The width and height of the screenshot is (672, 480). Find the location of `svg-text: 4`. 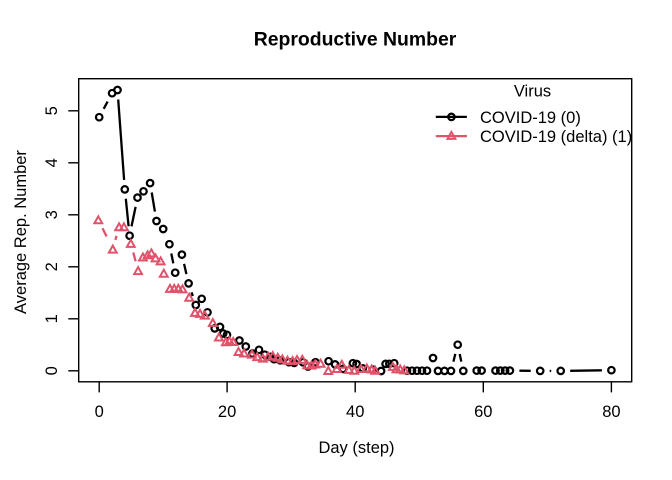

svg-text: 4 is located at coordinates (52, 162).